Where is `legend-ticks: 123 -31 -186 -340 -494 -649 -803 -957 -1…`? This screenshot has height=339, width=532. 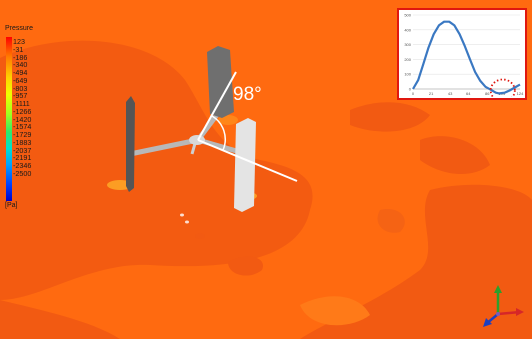
legend-ticks: 123 -31 -186 -340 -494 -649 -803 -957 -1… is located at coordinates (28, 108).